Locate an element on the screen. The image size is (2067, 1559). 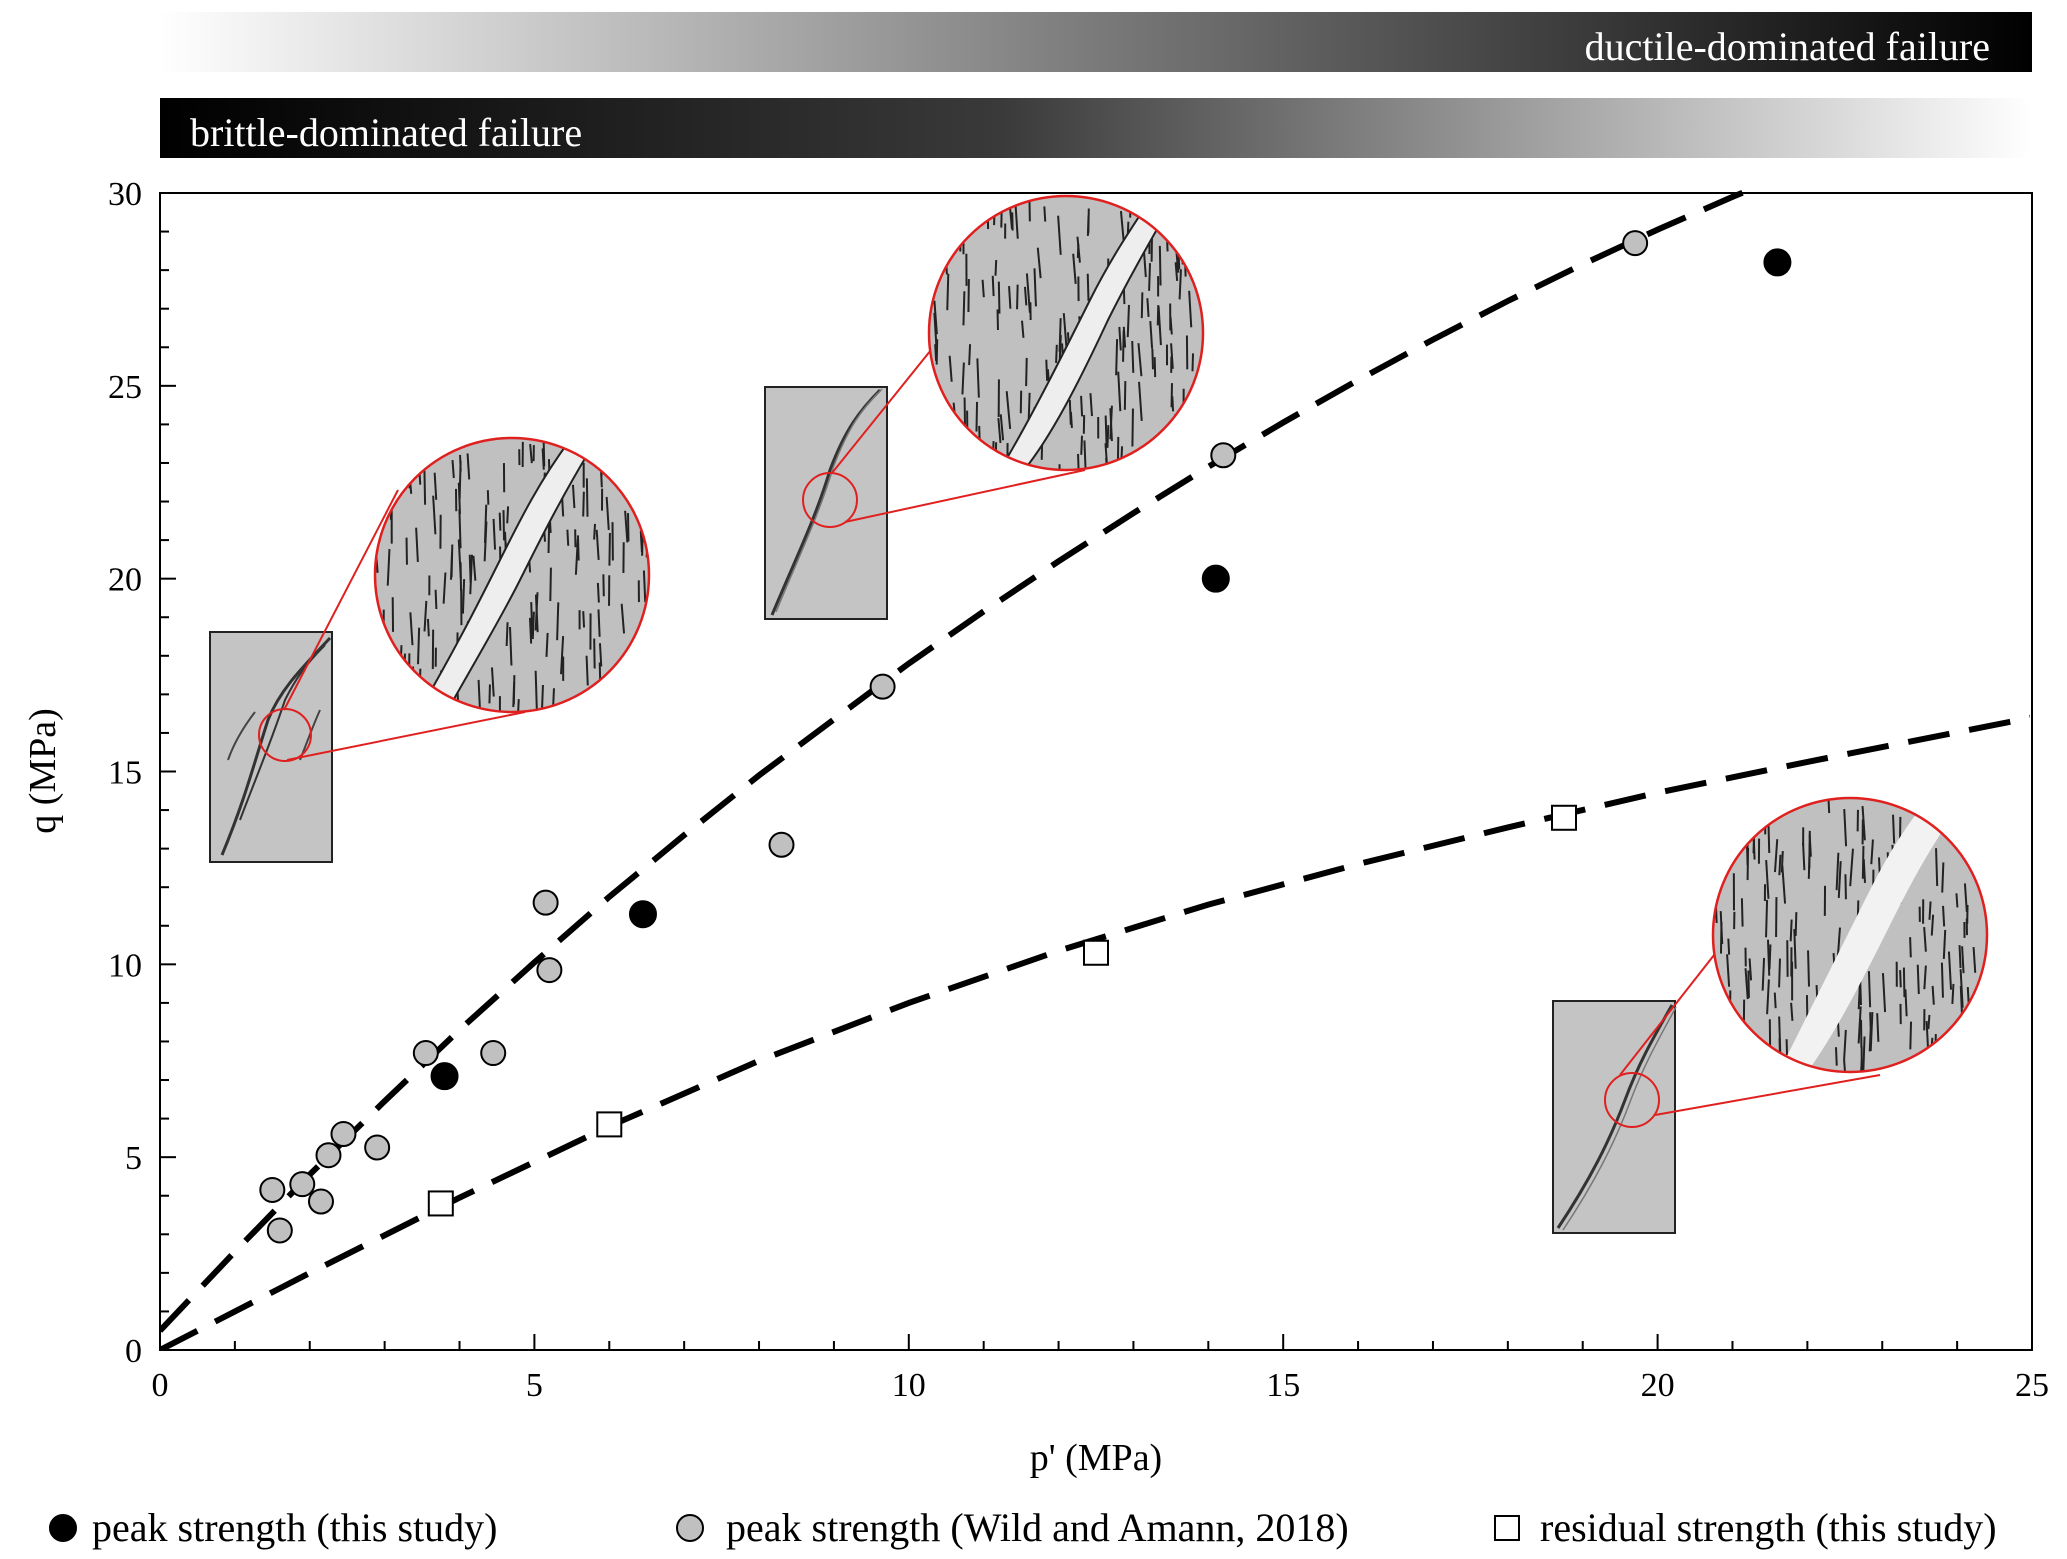
x-tick-label: 10 is located at coordinates (909, 1385).